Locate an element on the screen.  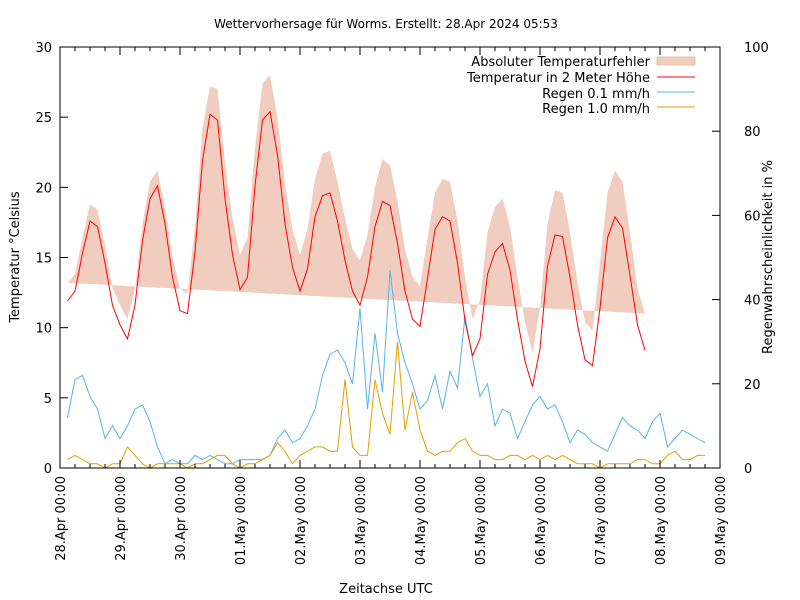
x-tick-label: 02.May 00:00 is located at coordinates (301, 520).